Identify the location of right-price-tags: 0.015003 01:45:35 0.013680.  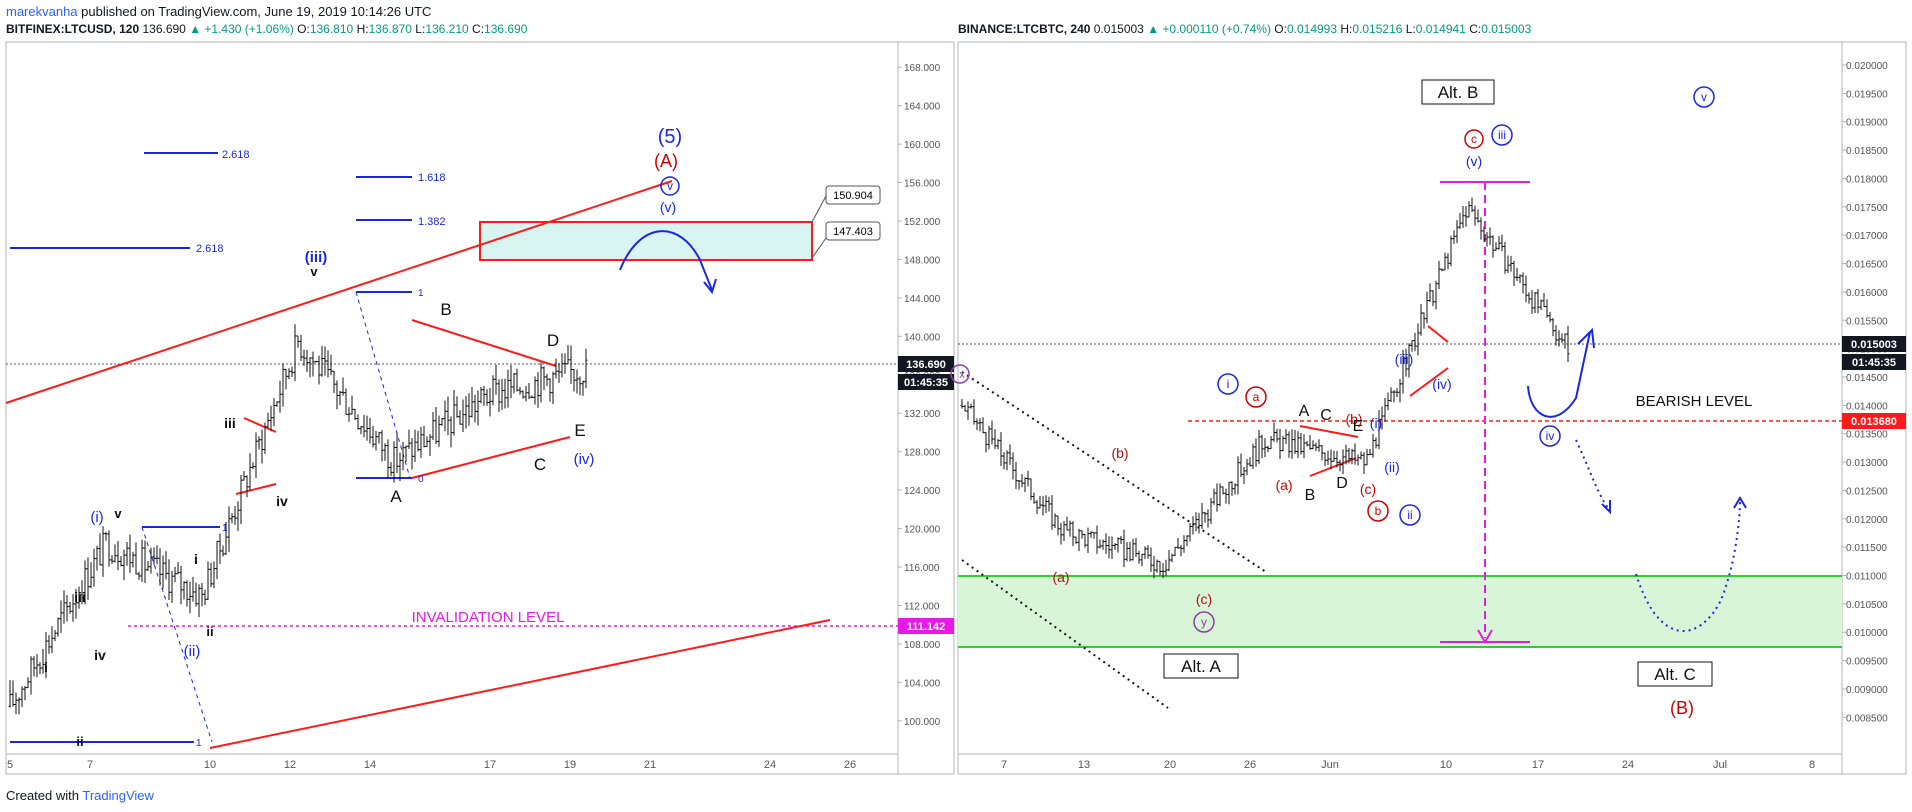
(1874, 382).